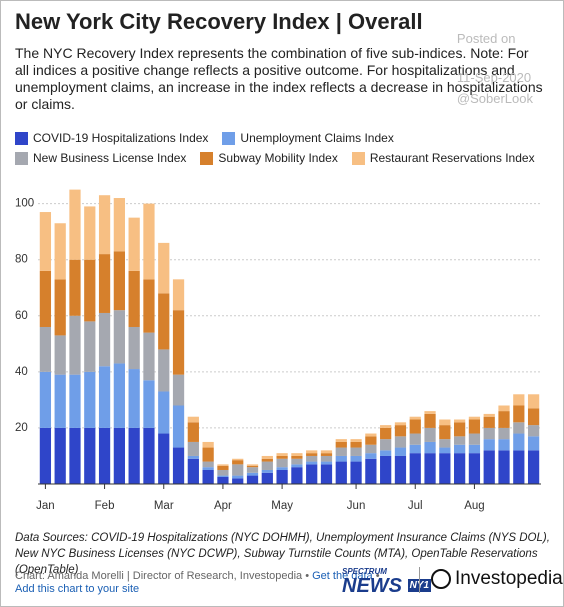 The height and width of the screenshot is (607, 564). What do you see at coordinates (342, 576) in the screenshot?
I see `get-data-link: Get the data` at bounding box center [342, 576].